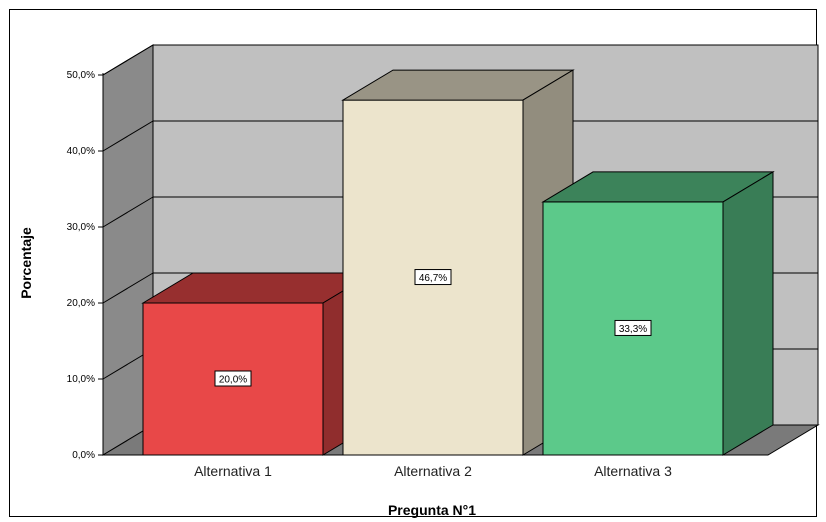  What do you see at coordinates (81, 227) in the screenshot?
I see `y-tick-label: 30,0%` at bounding box center [81, 227].